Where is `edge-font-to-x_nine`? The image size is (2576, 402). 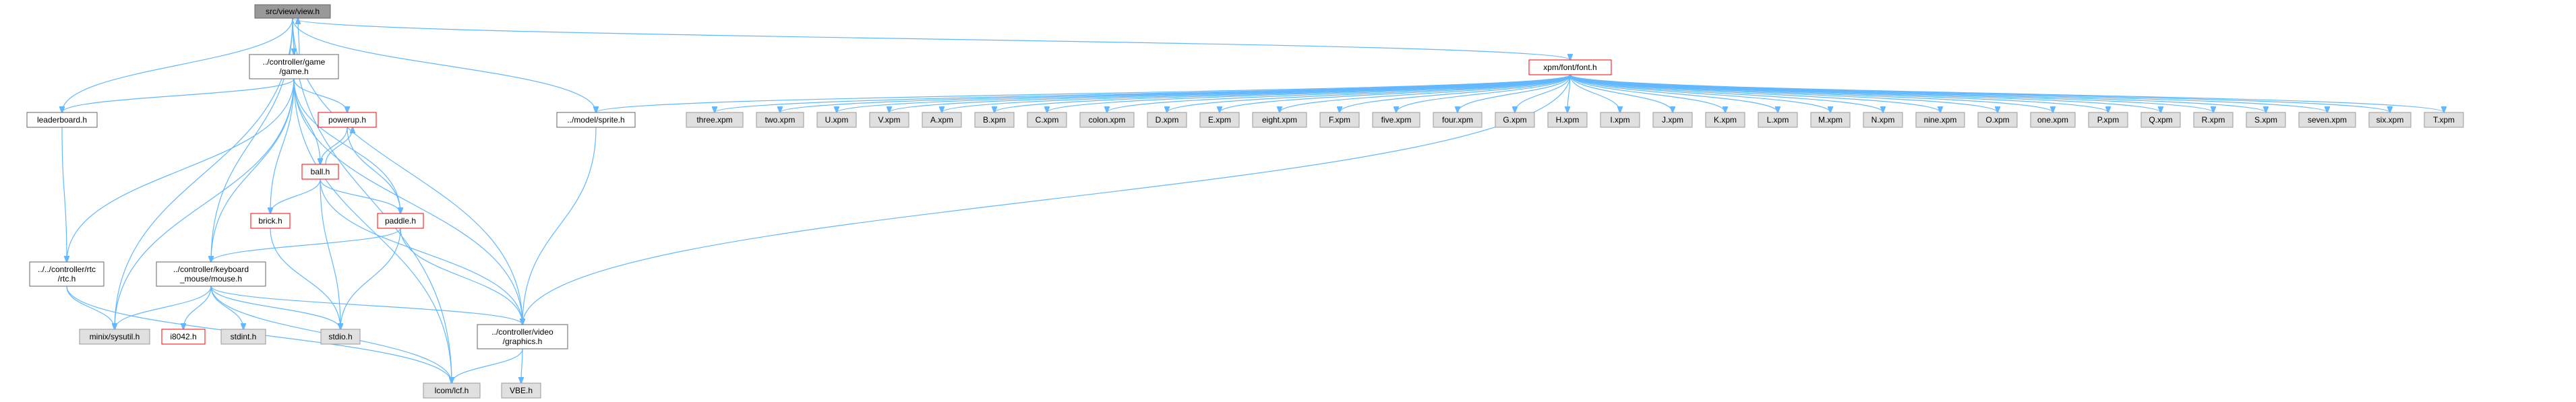
edge-font-to-x_nine is located at coordinates (1754, 93).